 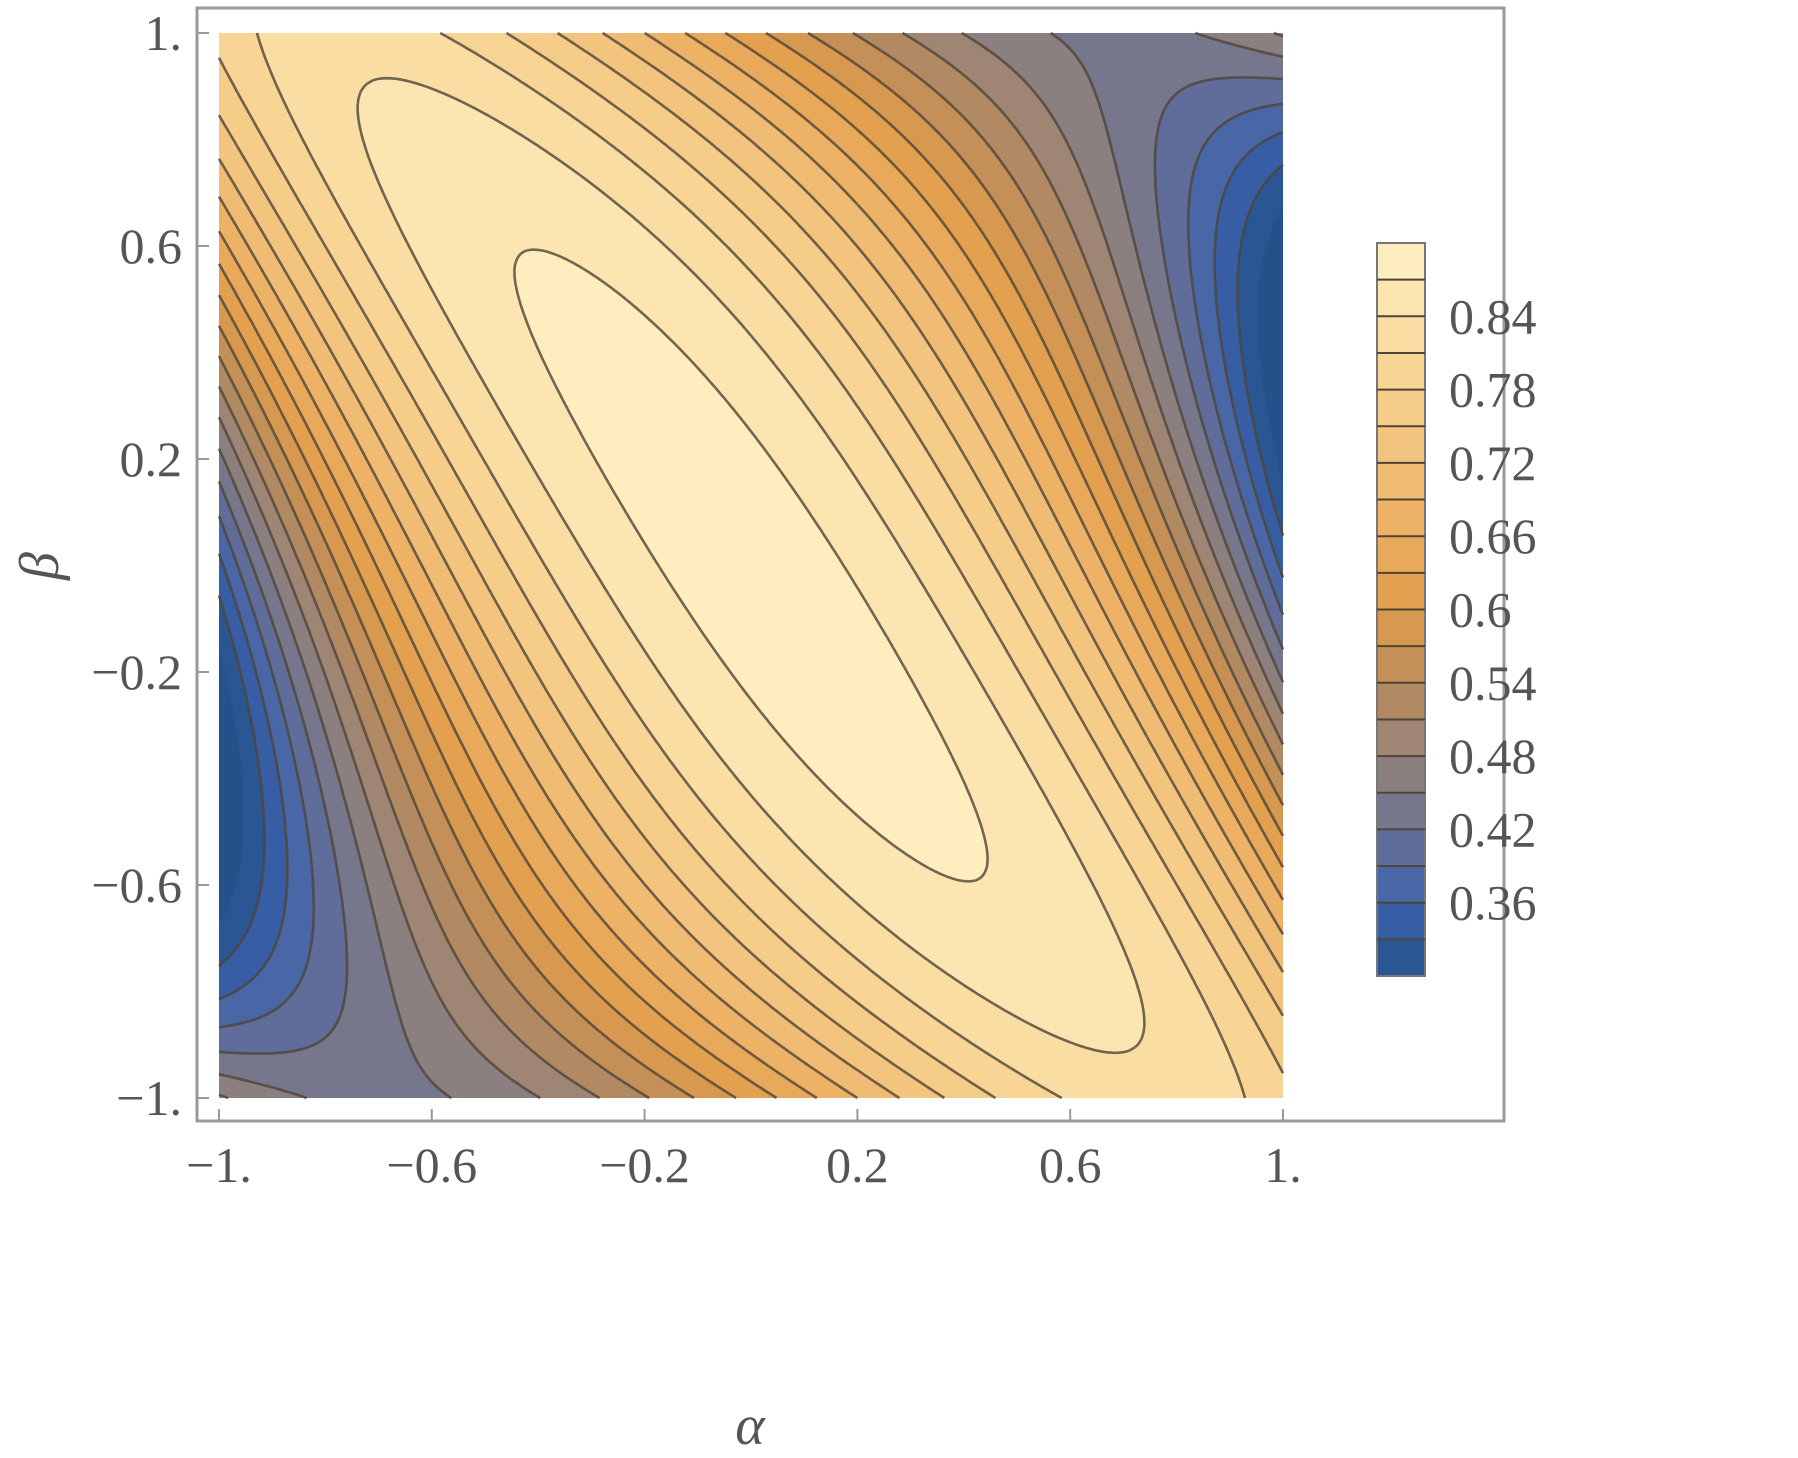 What do you see at coordinates (1493, 683) in the screenshot?
I see `legend-tick-label: 0.54` at bounding box center [1493, 683].